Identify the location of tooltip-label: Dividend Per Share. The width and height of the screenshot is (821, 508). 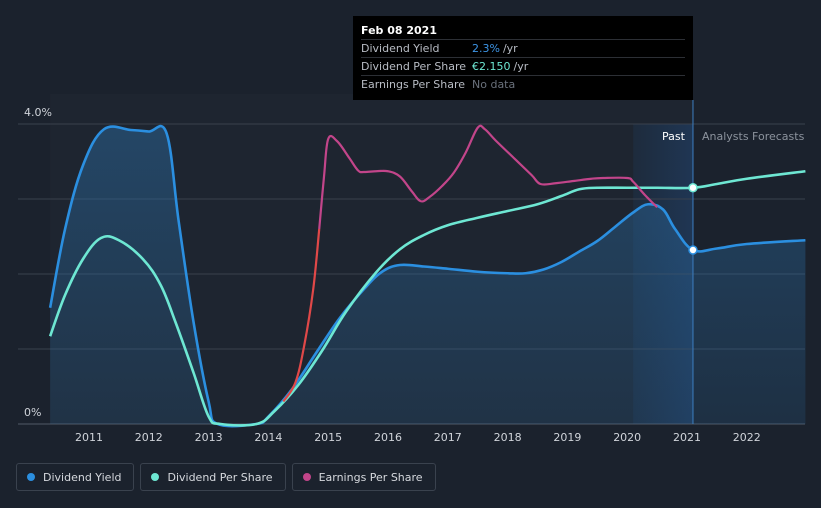
(414, 66).